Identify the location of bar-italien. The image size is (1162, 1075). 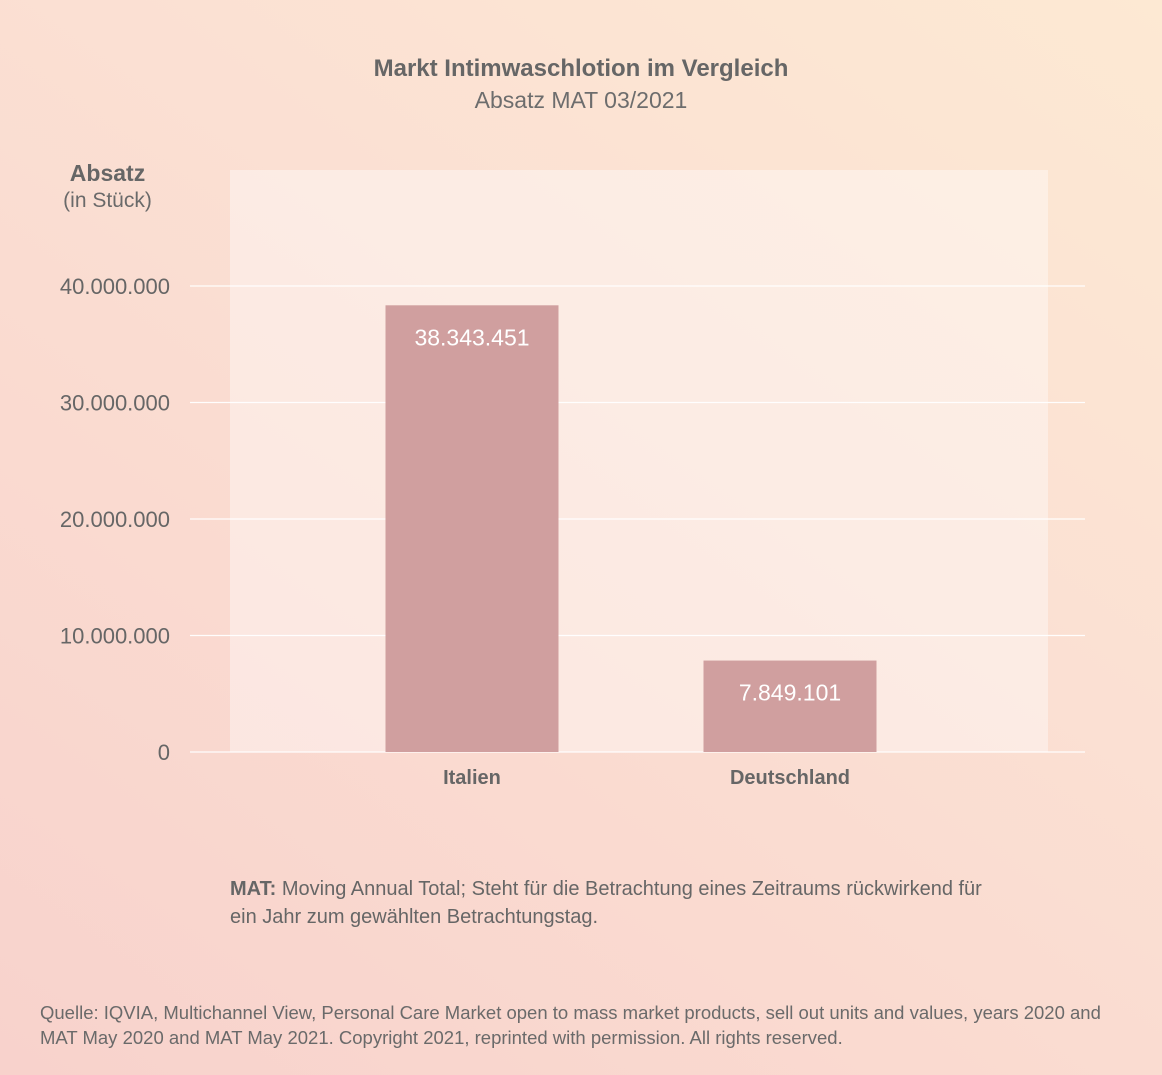
(472, 528).